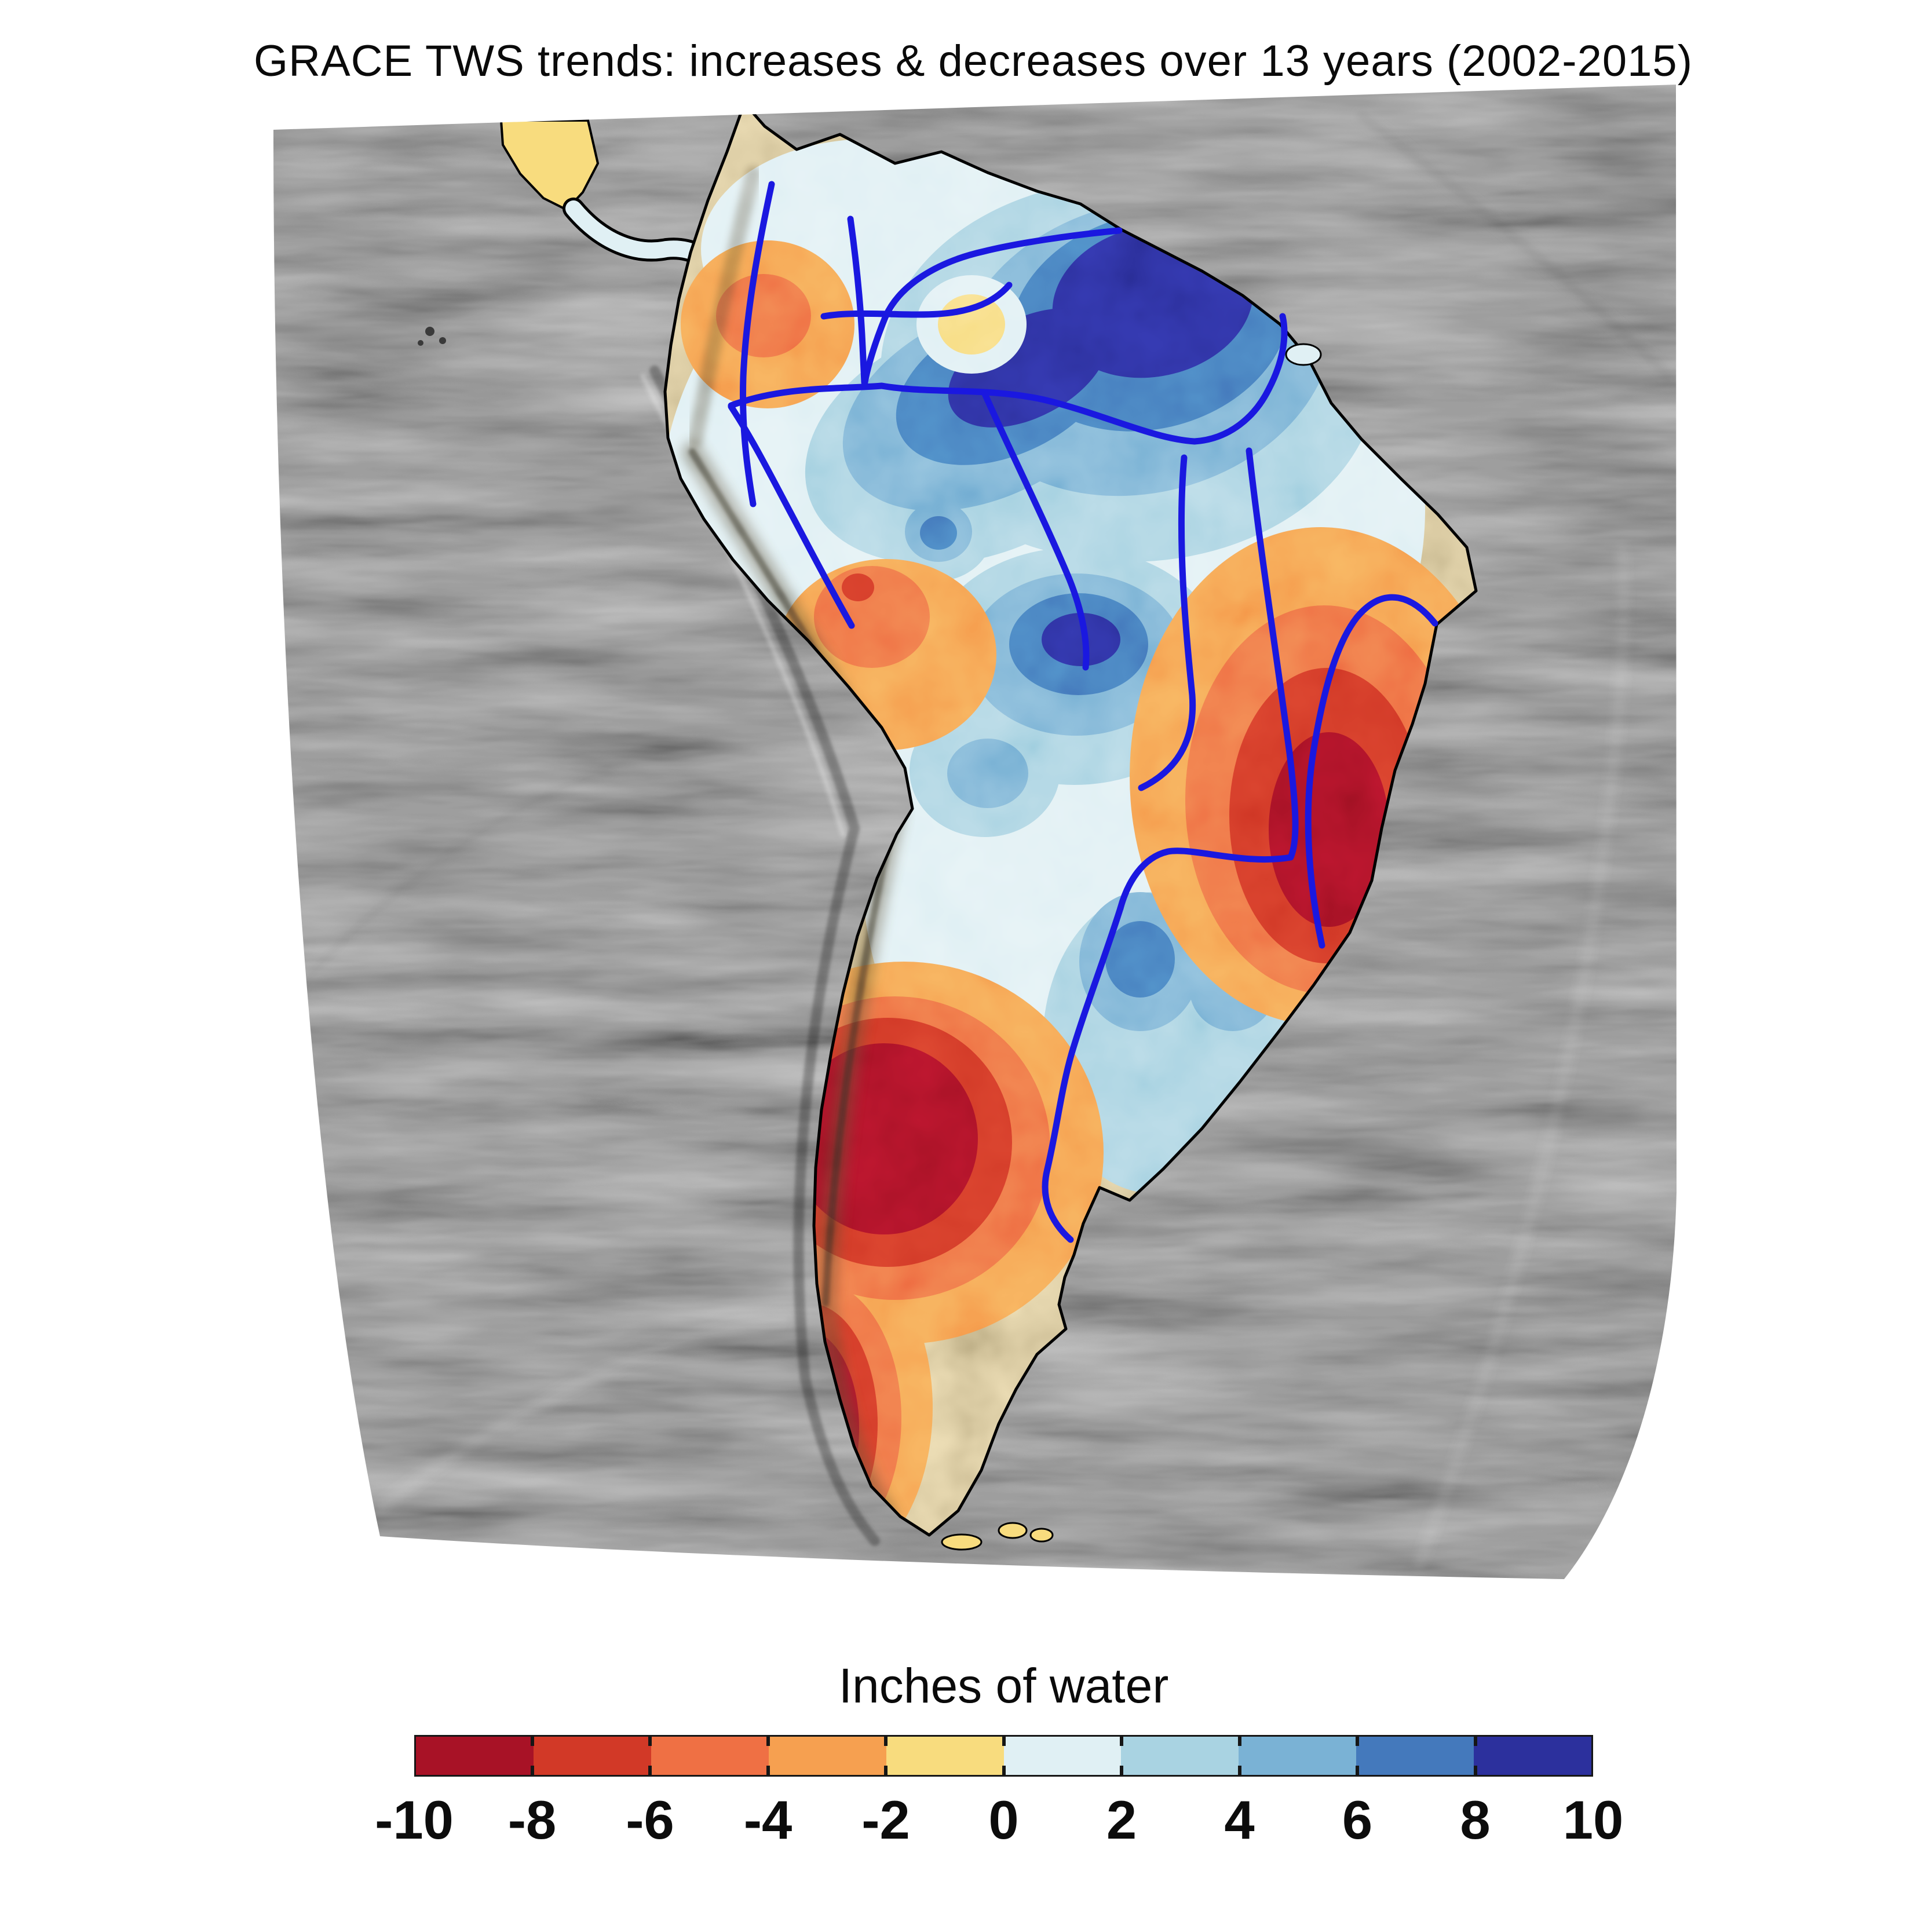 Image resolution: width=1932 pixels, height=1929 pixels. Describe the element at coordinates (1208, 679) in the screenshot. I see `river-xingu-araguaia` at that location.